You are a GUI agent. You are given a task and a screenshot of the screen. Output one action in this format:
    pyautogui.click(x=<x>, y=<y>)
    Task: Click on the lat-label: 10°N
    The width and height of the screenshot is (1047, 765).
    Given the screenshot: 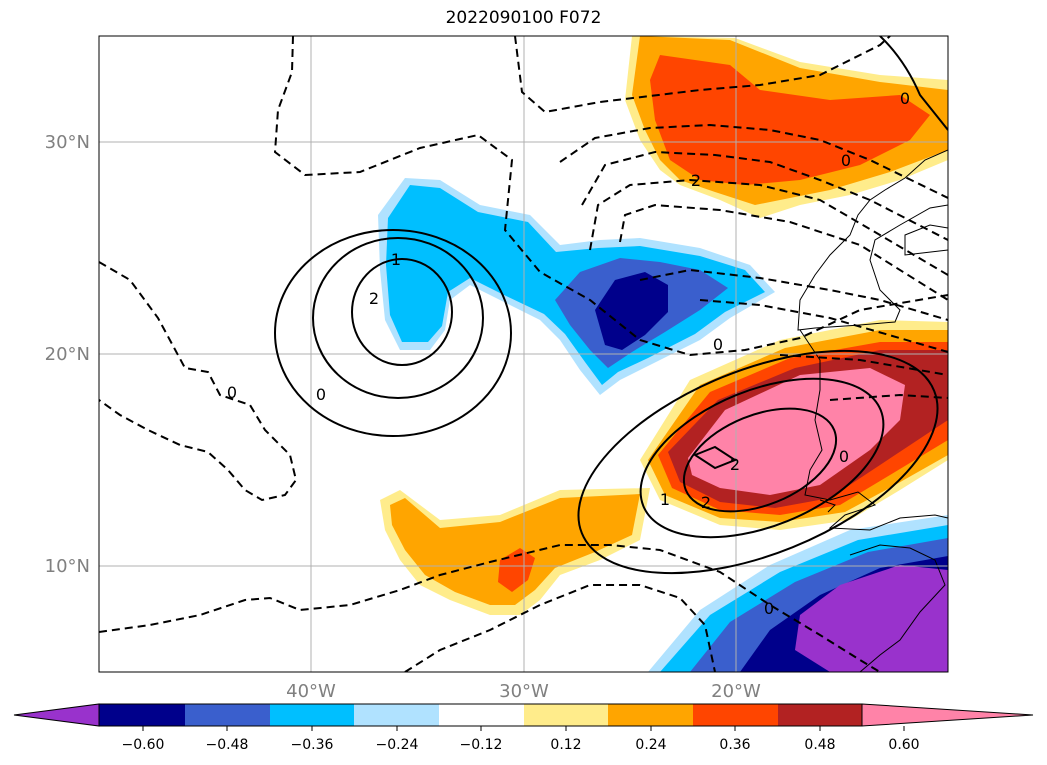 What is the action you would take?
    pyautogui.click(x=67, y=566)
    